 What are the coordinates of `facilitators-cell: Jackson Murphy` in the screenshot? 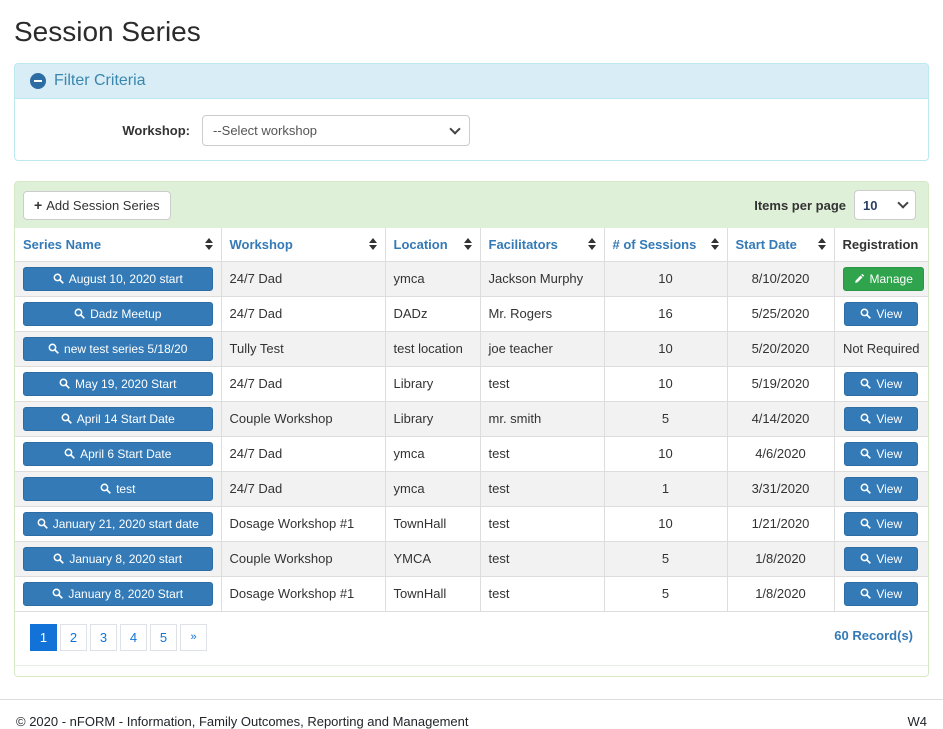 It's located at (542, 278).